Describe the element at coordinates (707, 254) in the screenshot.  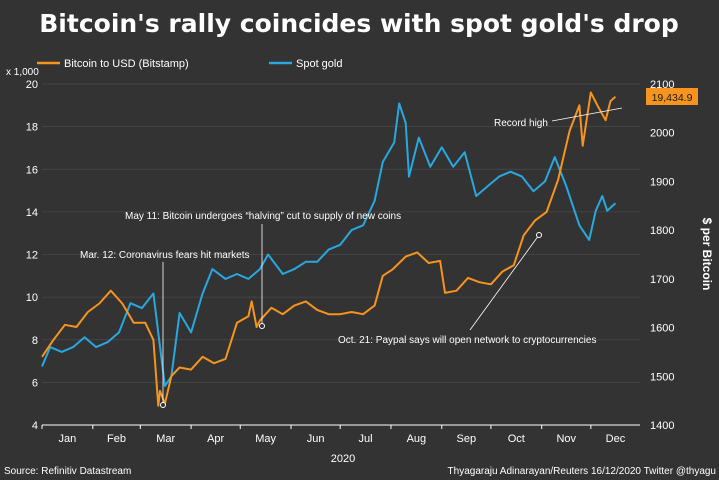
I see `right-axis-label: $ per Bitcoin` at that location.